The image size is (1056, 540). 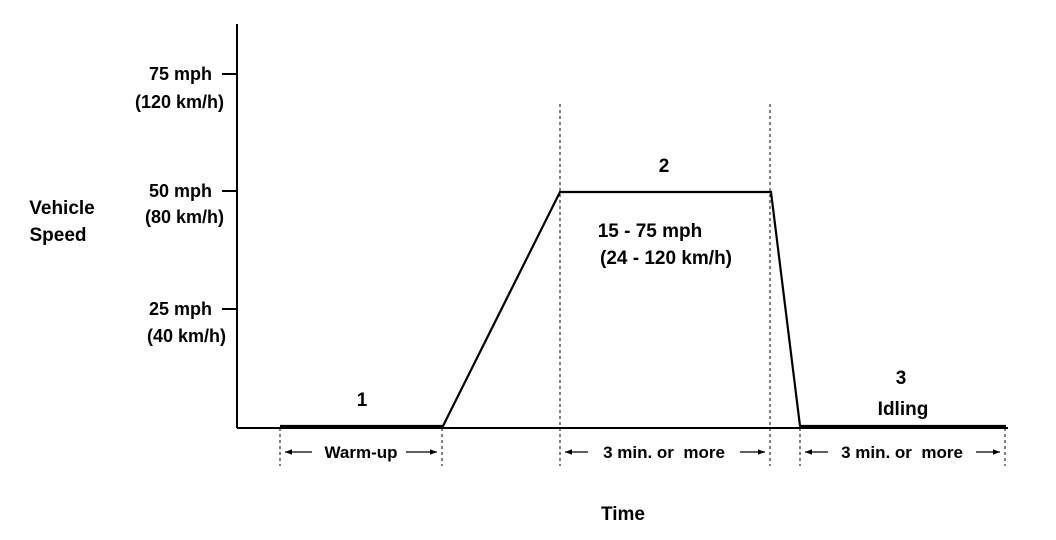 I want to click on phase-1-number: 1, so click(x=362, y=400).